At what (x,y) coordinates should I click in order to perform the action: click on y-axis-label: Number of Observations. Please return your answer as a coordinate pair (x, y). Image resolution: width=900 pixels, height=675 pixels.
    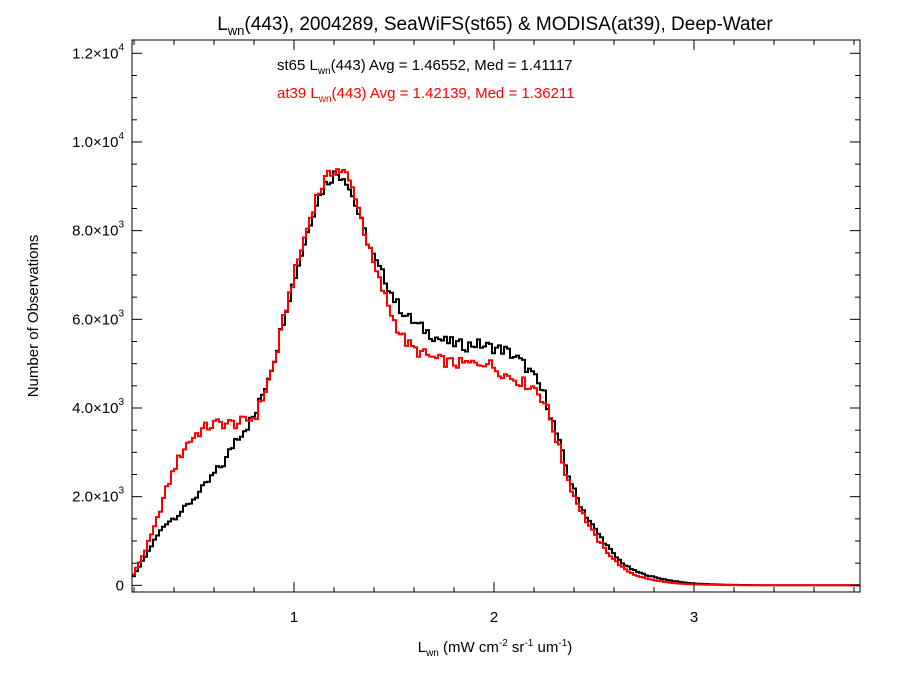
    Looking at the image, I should click on (33, 316).